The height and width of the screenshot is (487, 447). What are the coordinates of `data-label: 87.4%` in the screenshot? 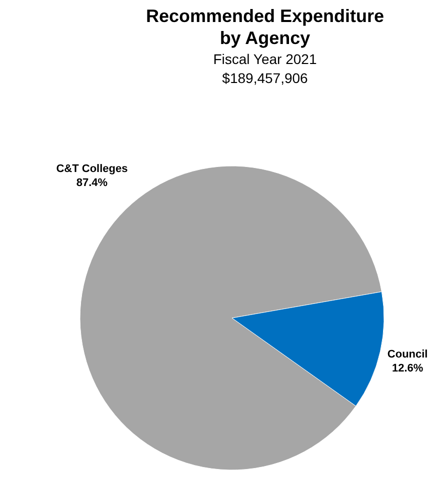 It's located at (92, 183).